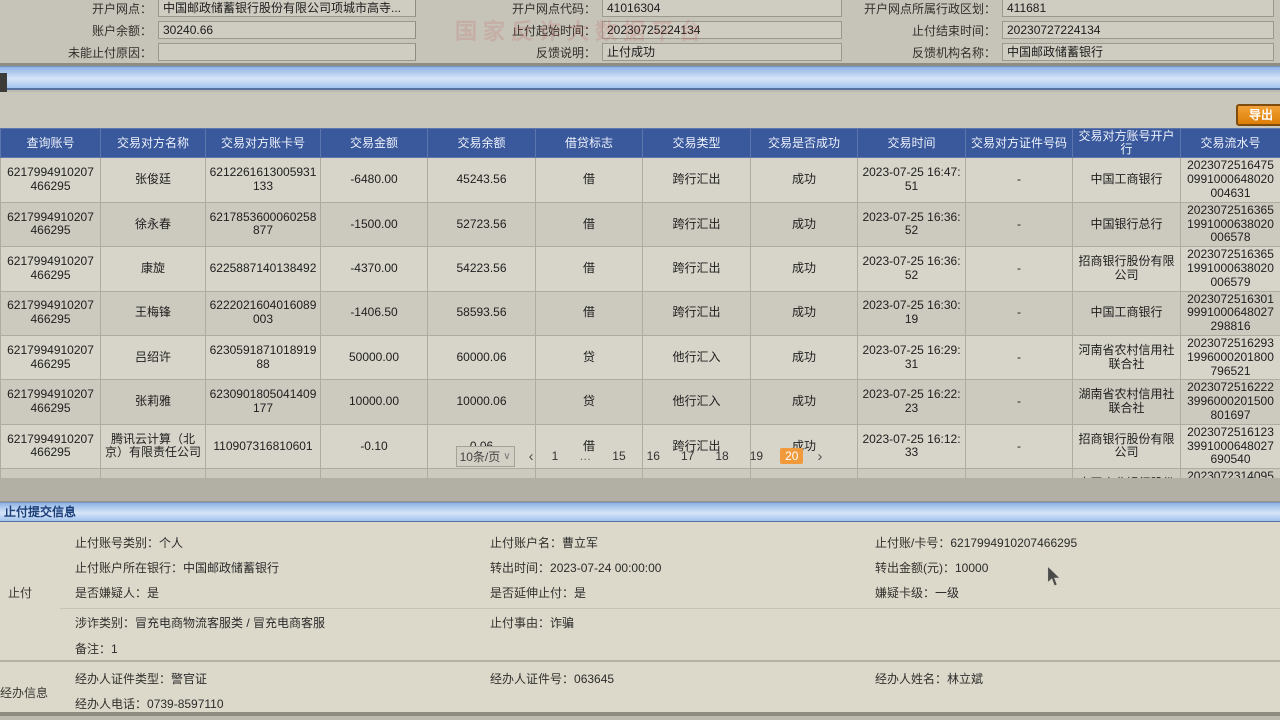 This screenshot has height=720, width=1280. What do you see at coordinates (911, 446) in the screenshot?
I see `table-cell: 2023-07-25 16:12:33` at bounding box center [911, 446].